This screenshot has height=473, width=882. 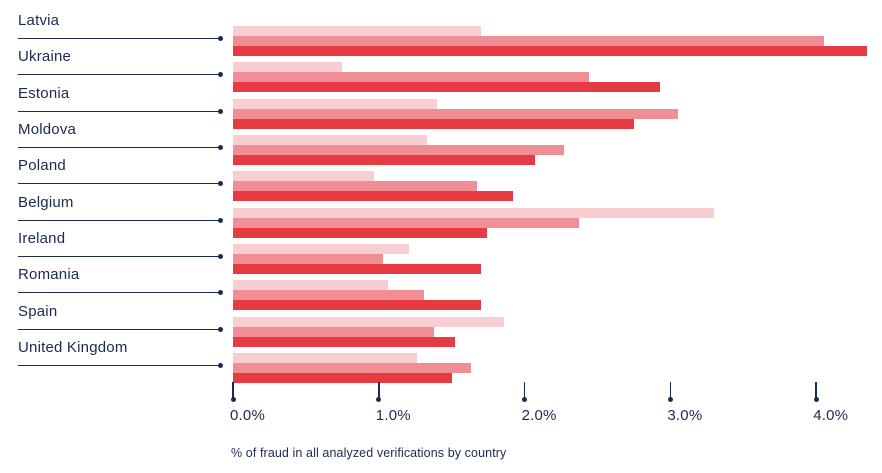 I want to click on dark-red-bar-ukraine, so click(x=447, y=87).